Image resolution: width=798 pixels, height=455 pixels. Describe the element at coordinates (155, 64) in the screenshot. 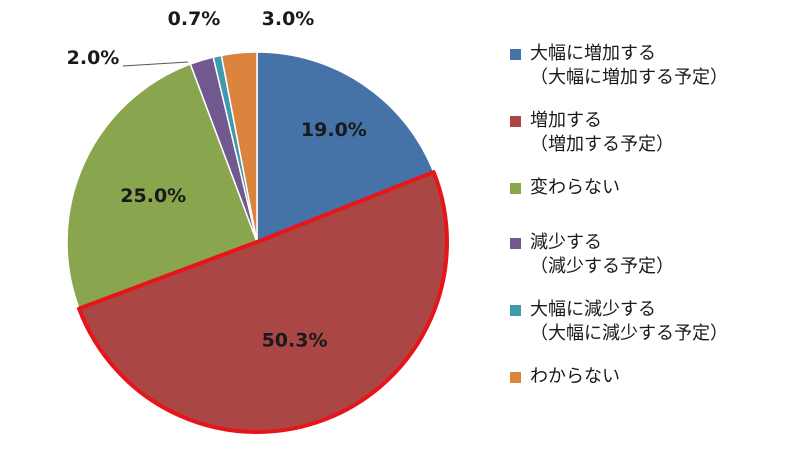

I see `leader-line-decrease` at that location.